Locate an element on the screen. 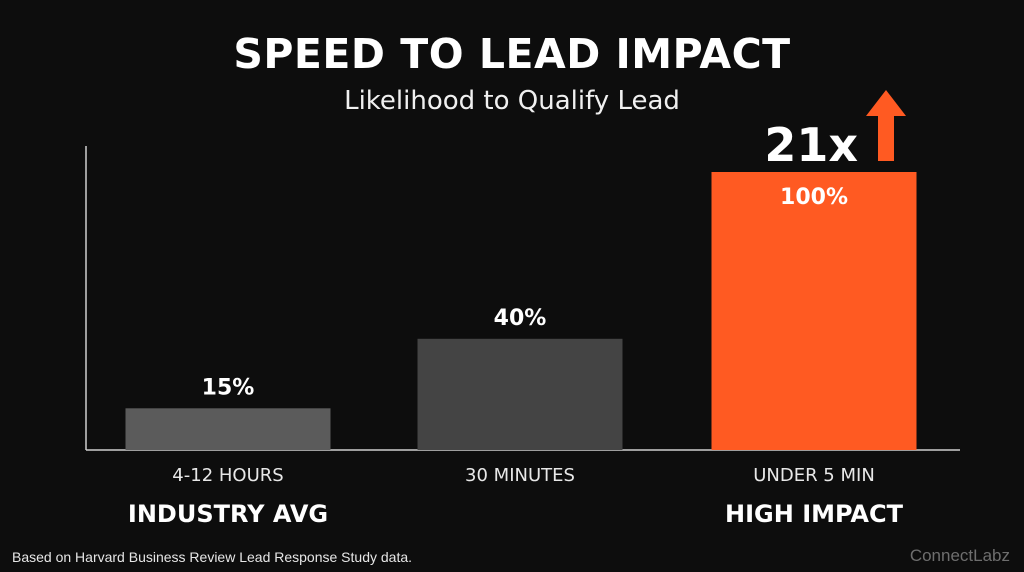  group-label: HIGH IMPACT is located at coordinates (814, 514).